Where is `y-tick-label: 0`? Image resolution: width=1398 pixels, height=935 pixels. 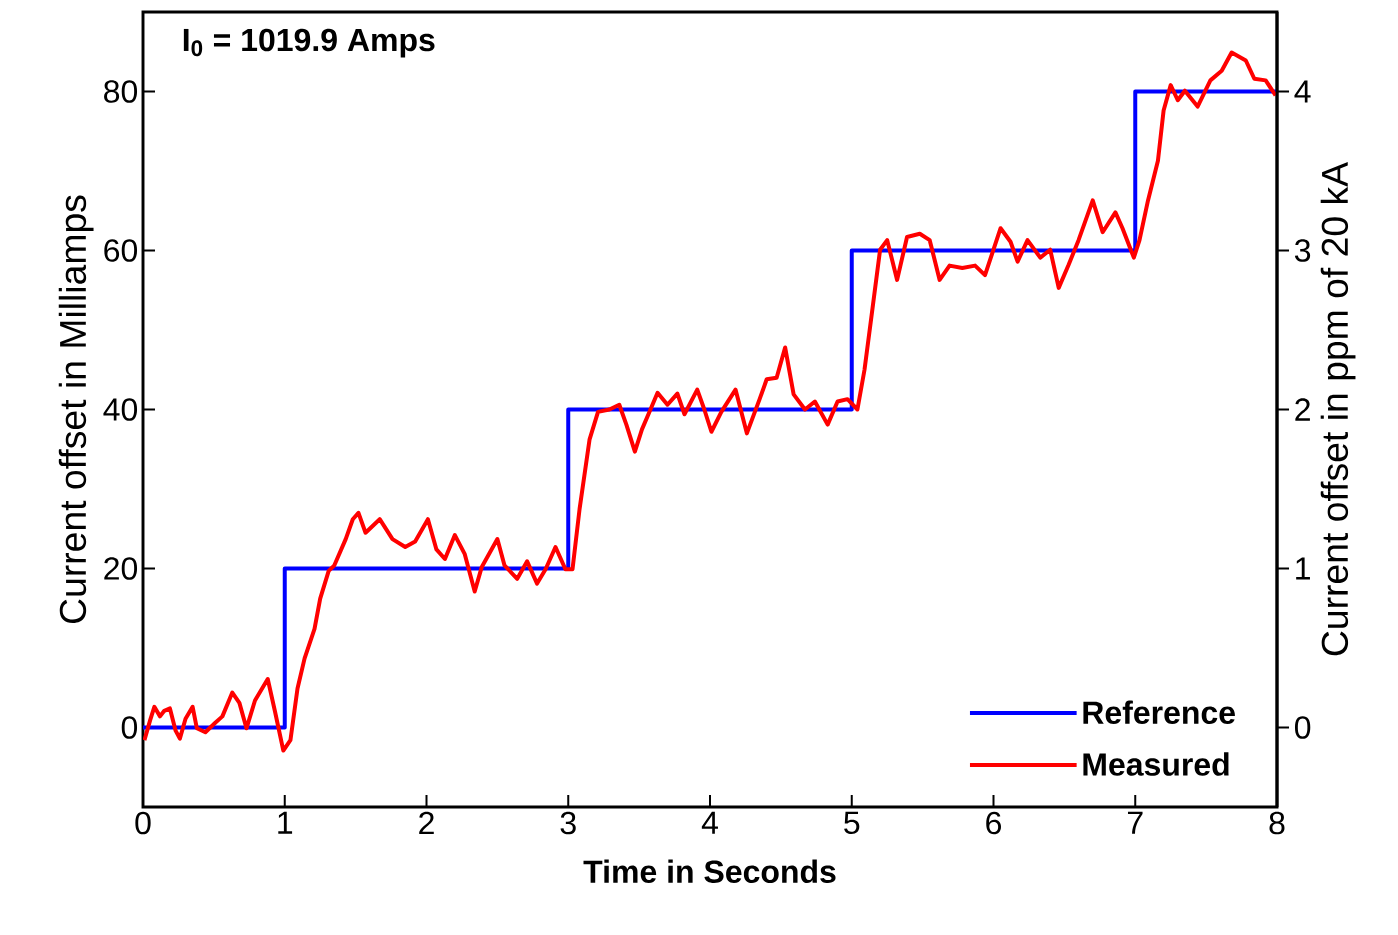
y-tick-label: 0 is located at coordinates (129, 727).